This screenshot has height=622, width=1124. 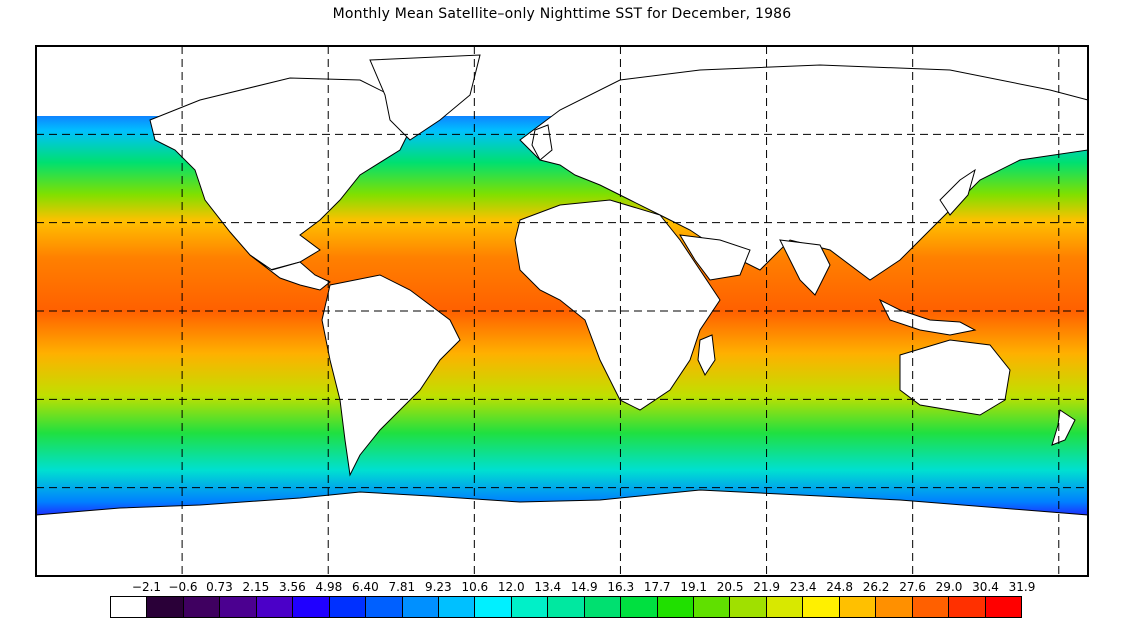 I want to click on legend-tick-label: 23.4, so click(x=803, y=587).